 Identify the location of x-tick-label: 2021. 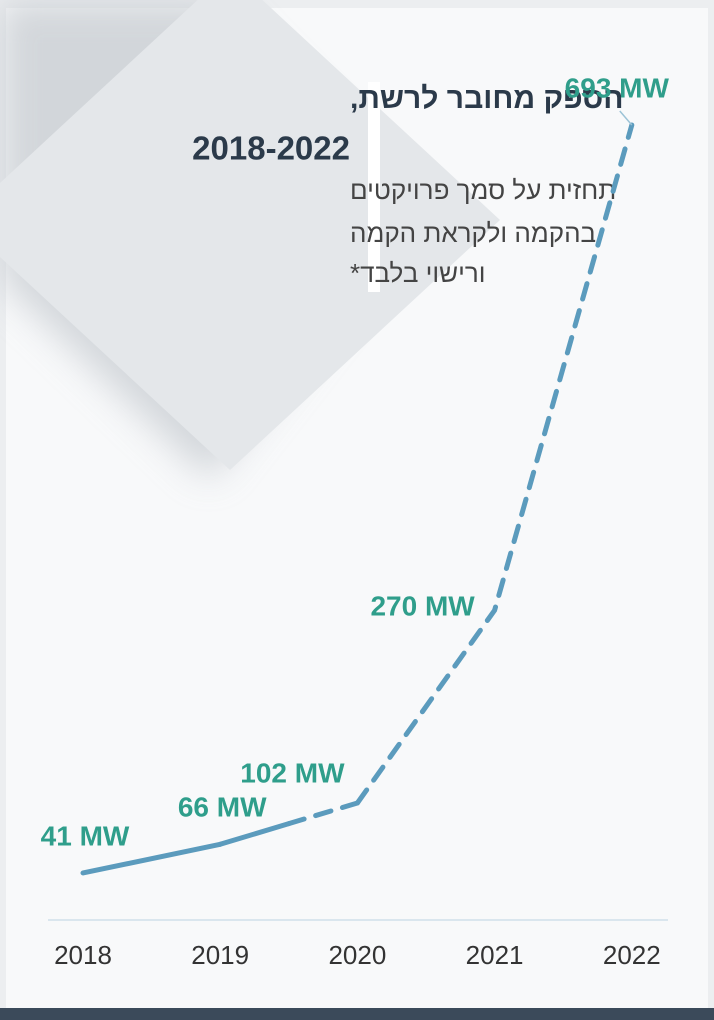
(495, 955).